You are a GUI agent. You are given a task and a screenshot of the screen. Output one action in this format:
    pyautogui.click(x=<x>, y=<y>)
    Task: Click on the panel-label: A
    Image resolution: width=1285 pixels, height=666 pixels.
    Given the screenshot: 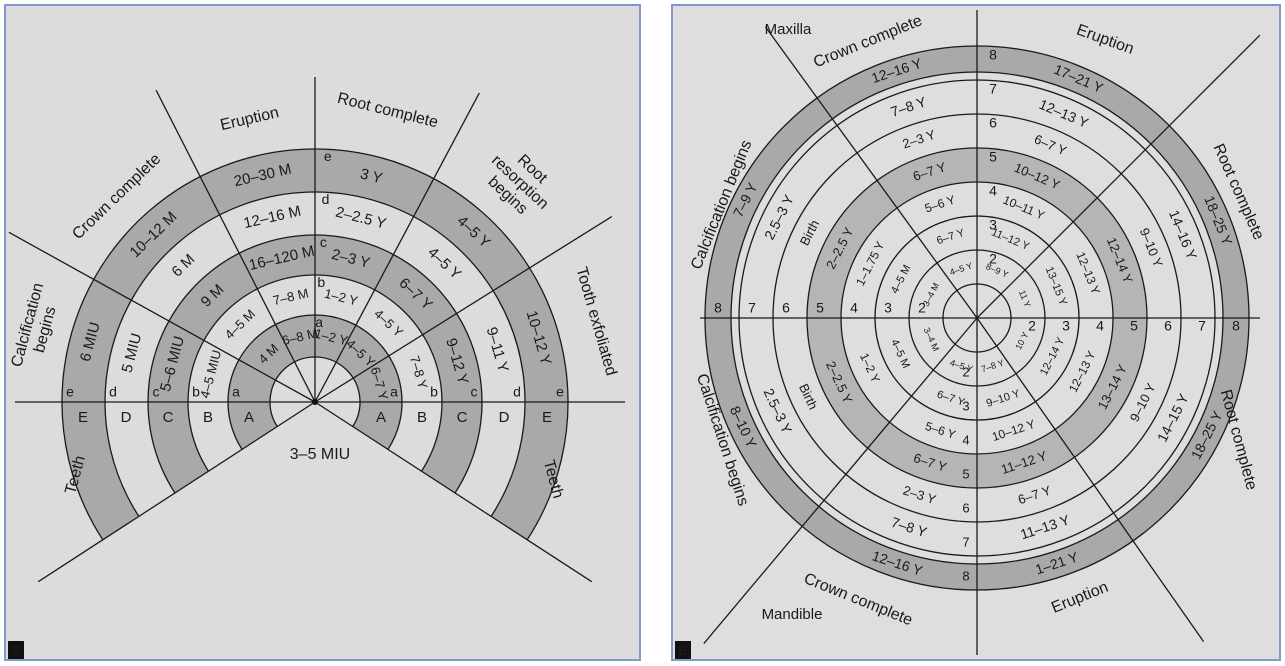 What is the action you would take?
    pyautogui.click(x=16, y=649)
    